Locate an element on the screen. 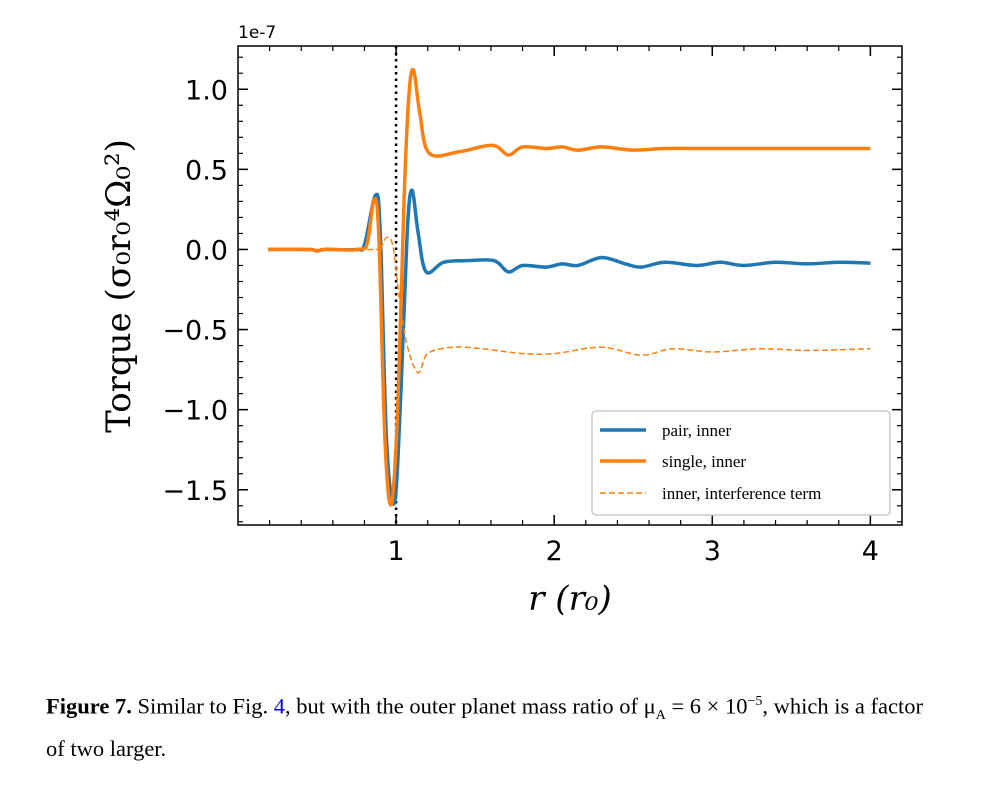 The image size is (985, 785). legend-frame is located at coordinates (741, 463).